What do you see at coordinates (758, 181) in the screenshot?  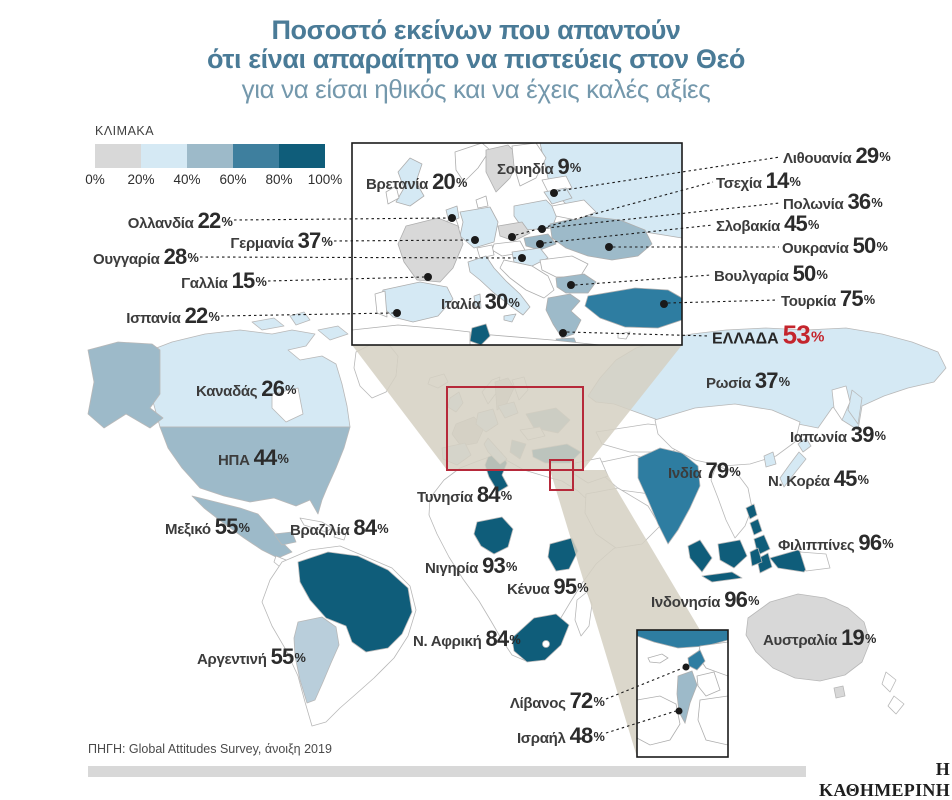 I see `country-label-czechia: Τσεχία 14%` at bounding box center [758, 181].